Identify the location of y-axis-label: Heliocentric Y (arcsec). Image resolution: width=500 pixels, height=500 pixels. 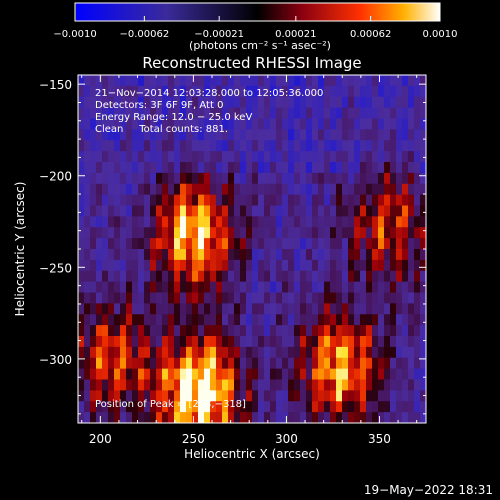
(20, 249).